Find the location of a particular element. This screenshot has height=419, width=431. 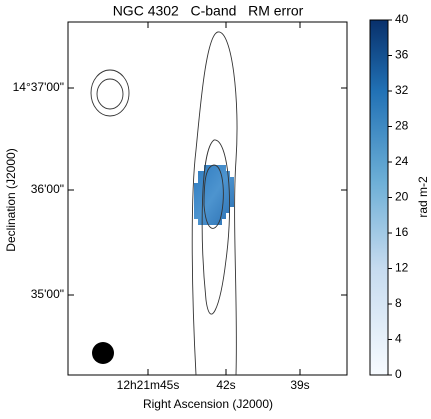

x-tick-label: 42s is located at coordinates (225, 385).